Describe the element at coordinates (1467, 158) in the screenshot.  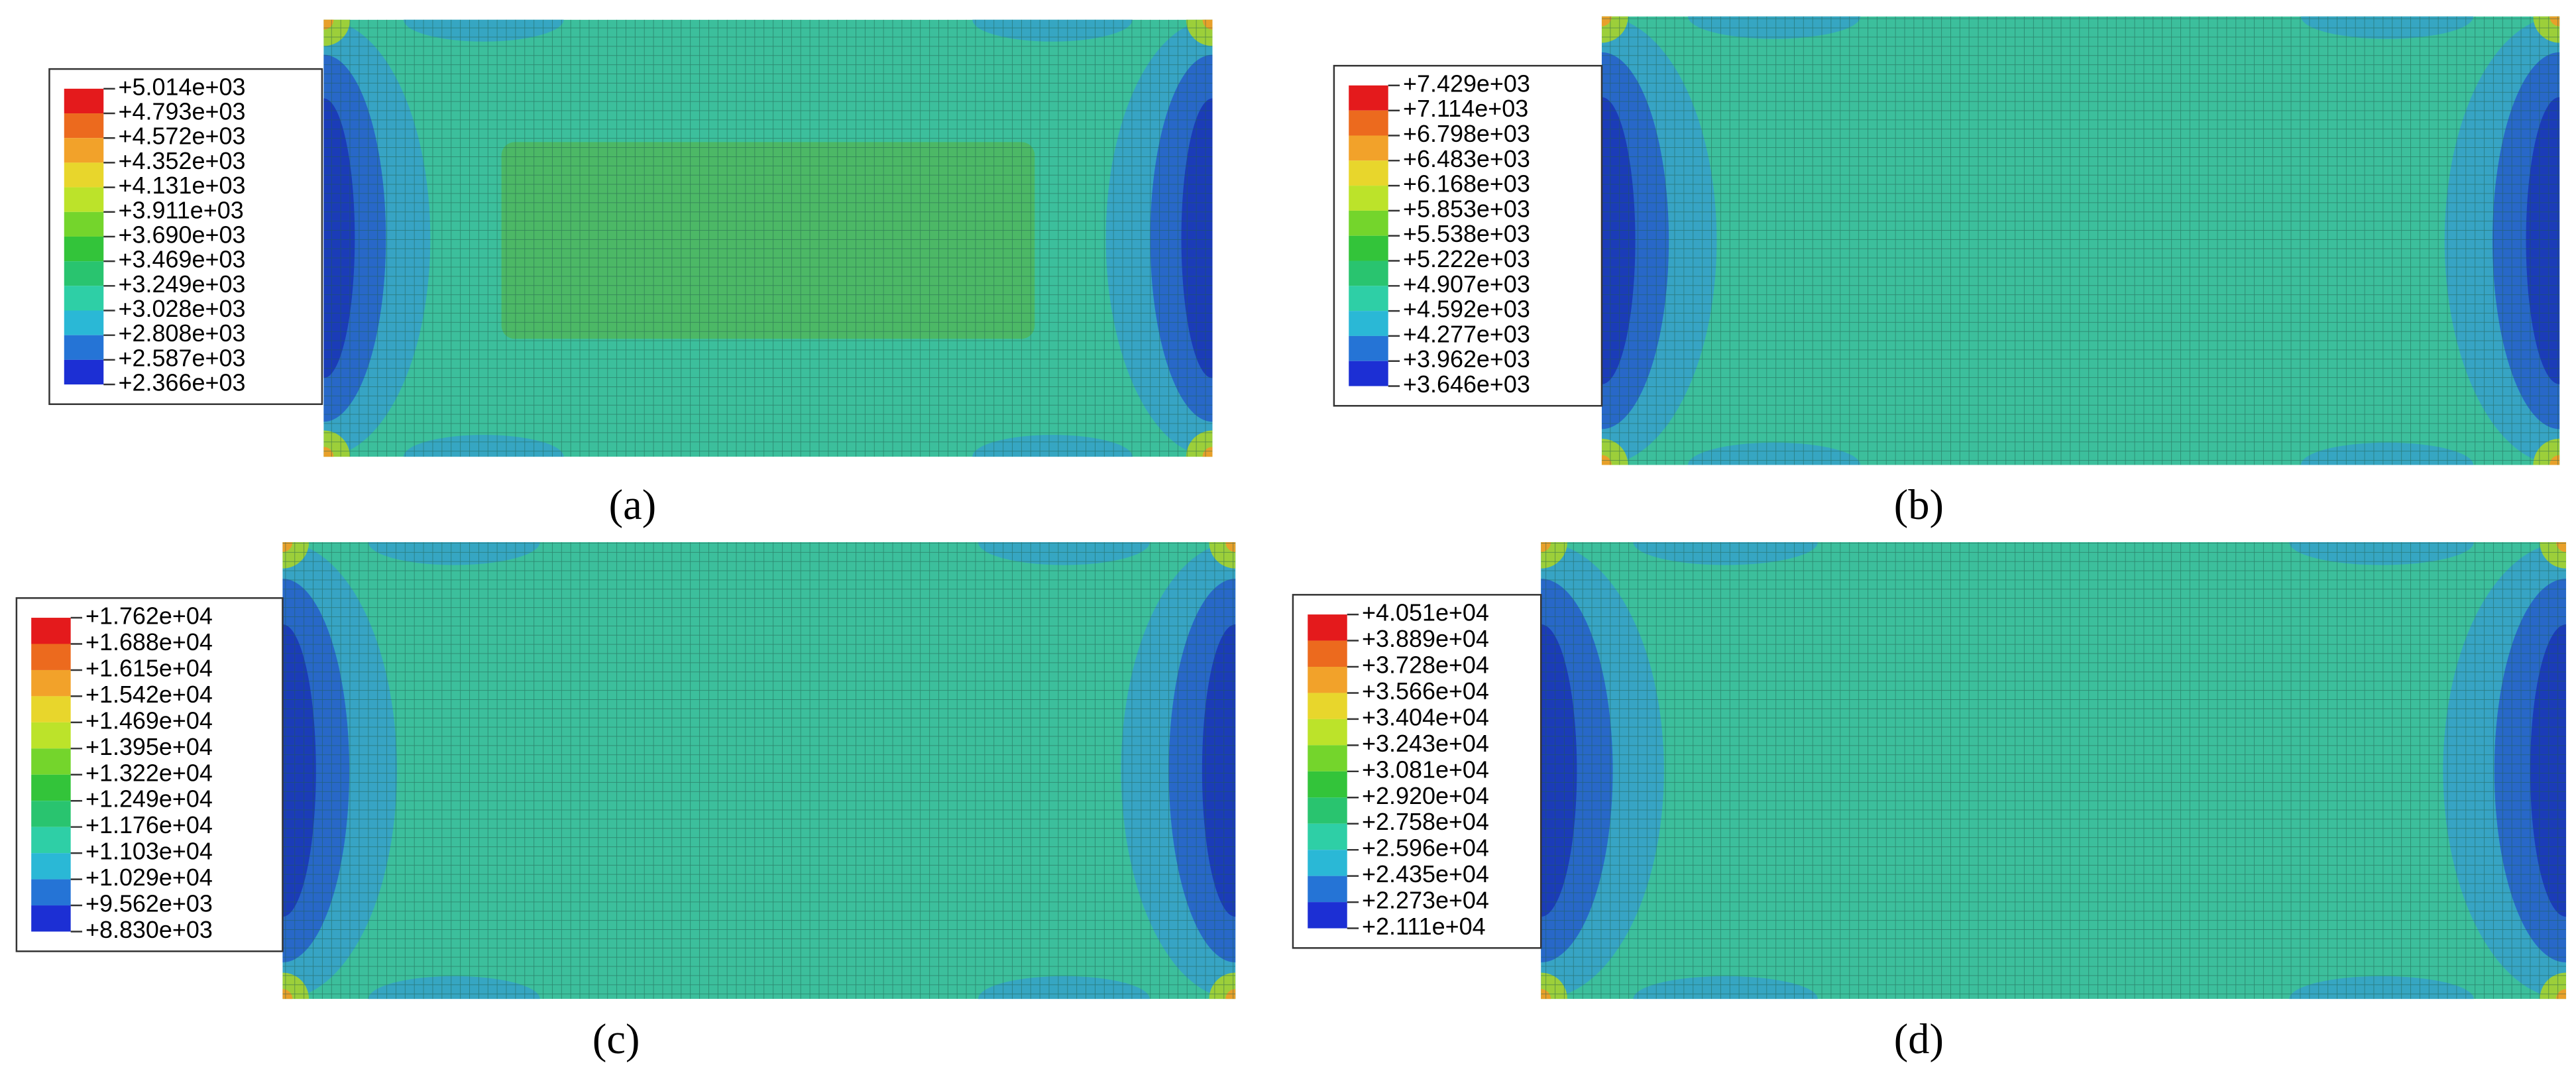
I see `legend-label: +6.483e+03` at that location.